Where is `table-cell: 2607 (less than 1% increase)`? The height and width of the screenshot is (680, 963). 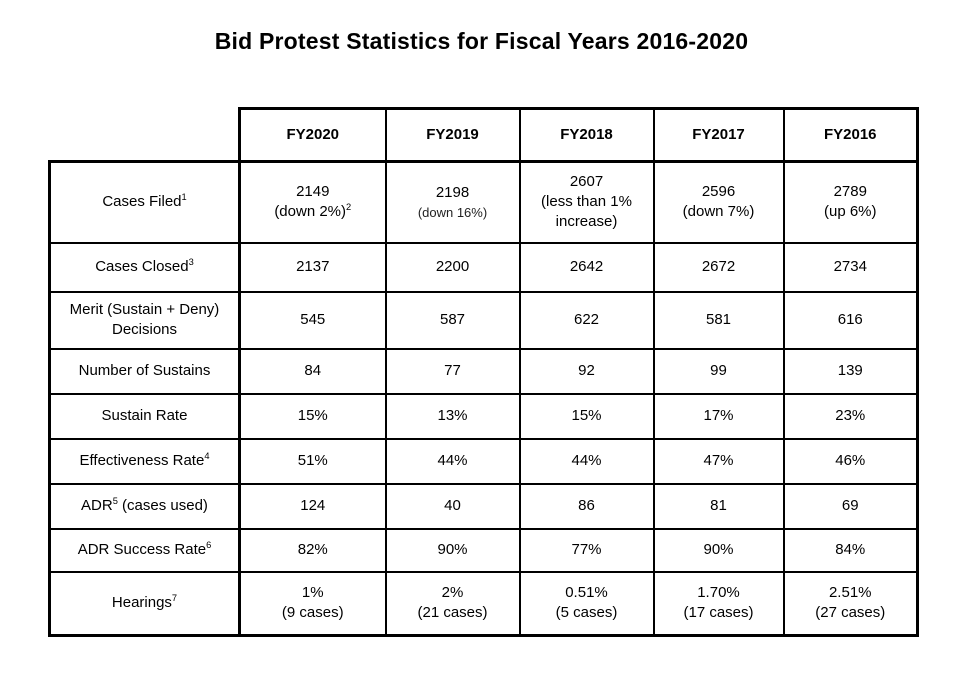
table-cell: 2607 (less than 1% increase) is located at coordinates (586, 202).